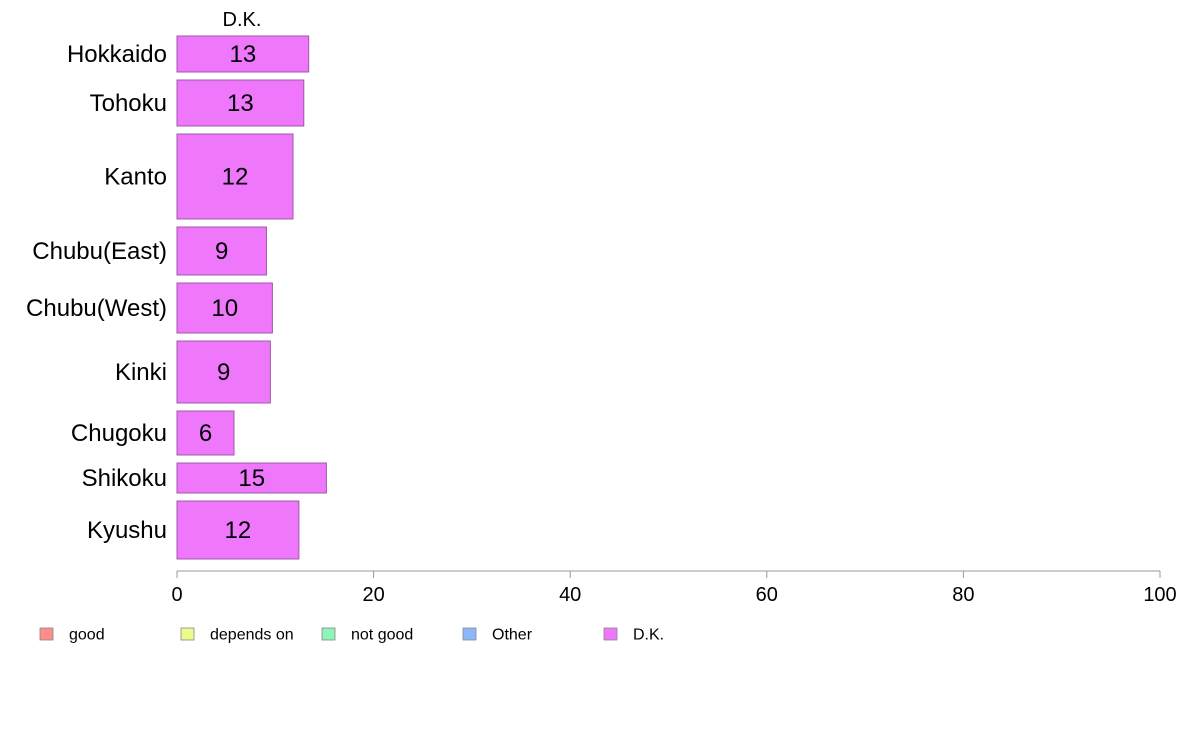  Describe the element at coordinates (135, 177) in the screenshot. I see `category-label: Kanto` at that location.